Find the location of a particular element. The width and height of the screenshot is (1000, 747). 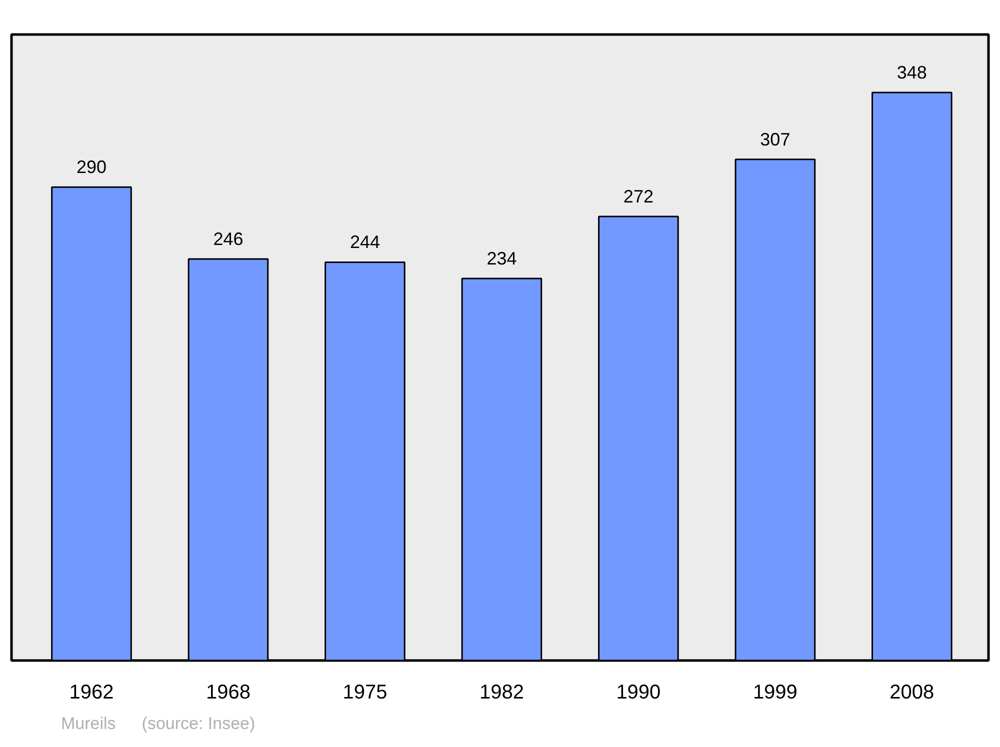

data-label: 244 is located at coordinates (365, 242).